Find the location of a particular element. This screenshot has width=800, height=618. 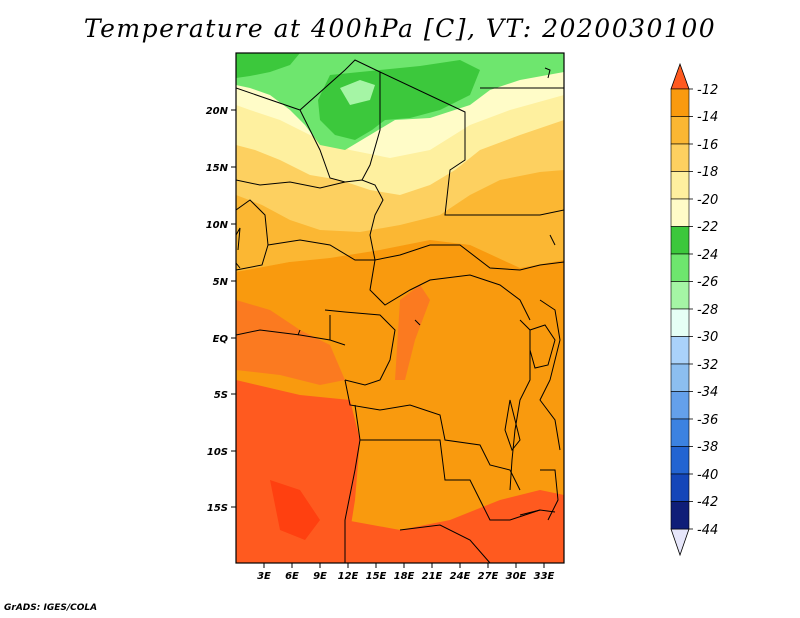

colorbar-bottom-arrow is located at coordinates (680, 542).